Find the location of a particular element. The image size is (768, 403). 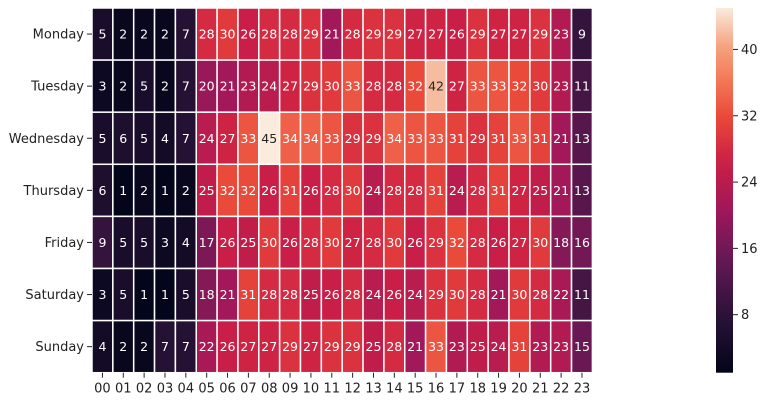

colorbar: 8 16 24 32 40 is located at coordinates (737, 190).